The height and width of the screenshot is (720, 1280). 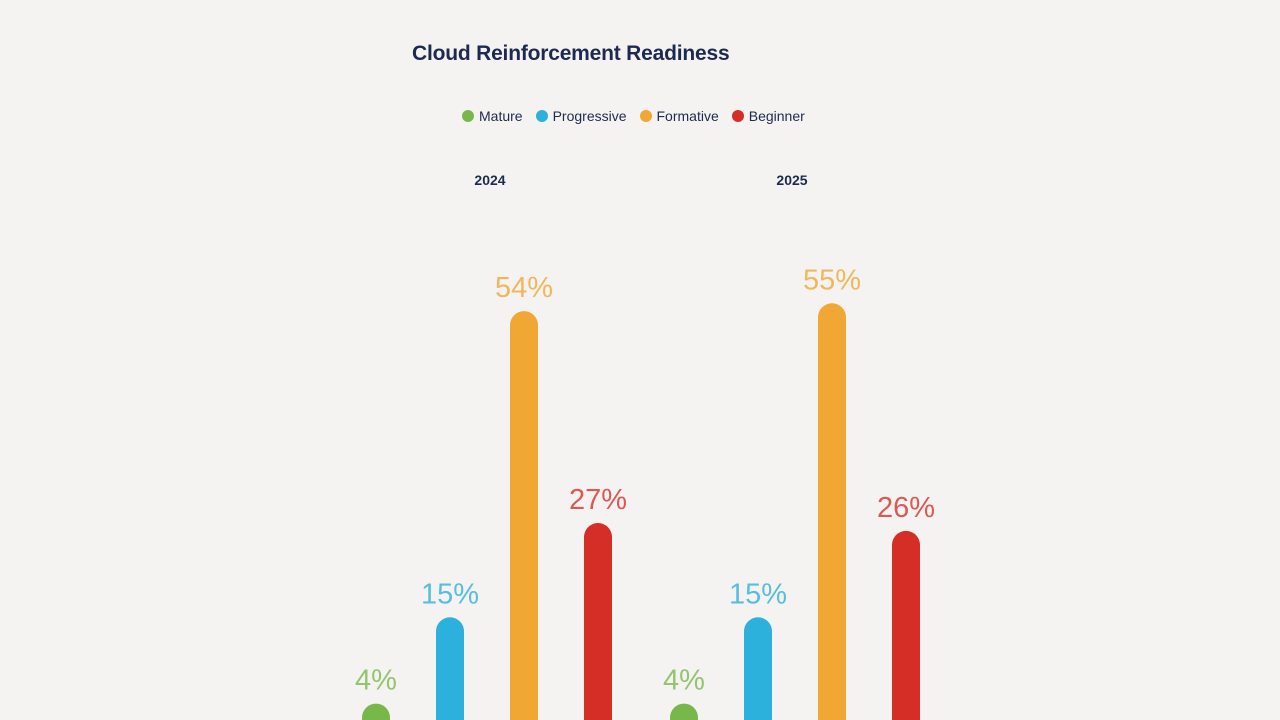 I want to click on legend-item-formative: Formative, so click(x=679, y=116).